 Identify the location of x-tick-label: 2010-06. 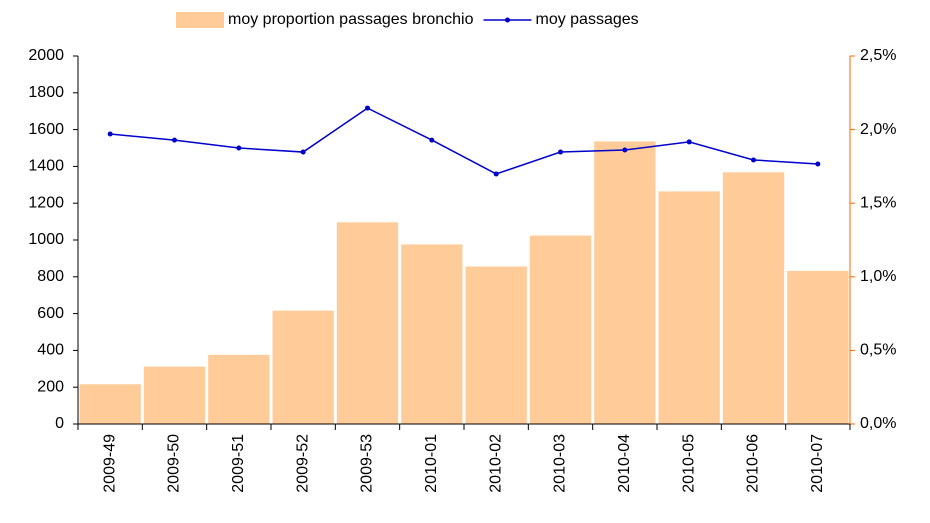
(753, 463).